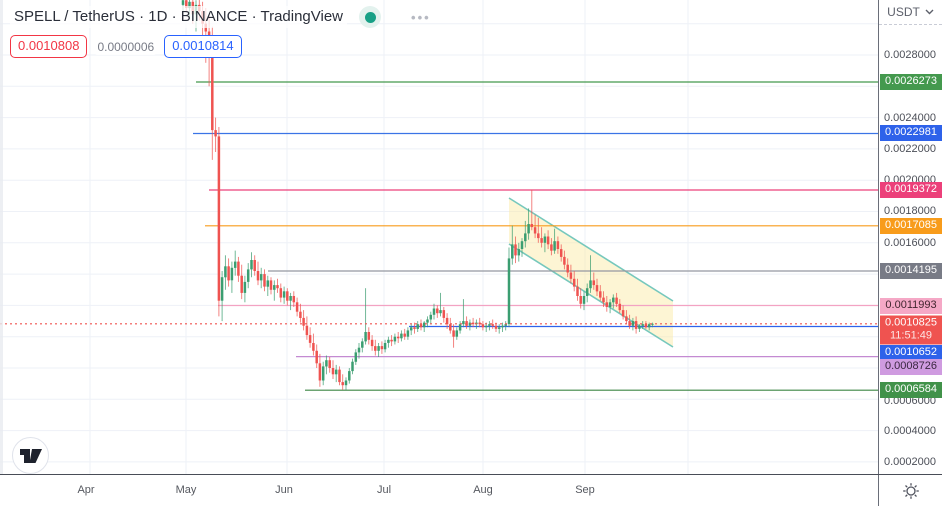  Describe the element at coordinates (911, 82) in the screenshot. I see `price-level-label: 0.0026273` at that location.